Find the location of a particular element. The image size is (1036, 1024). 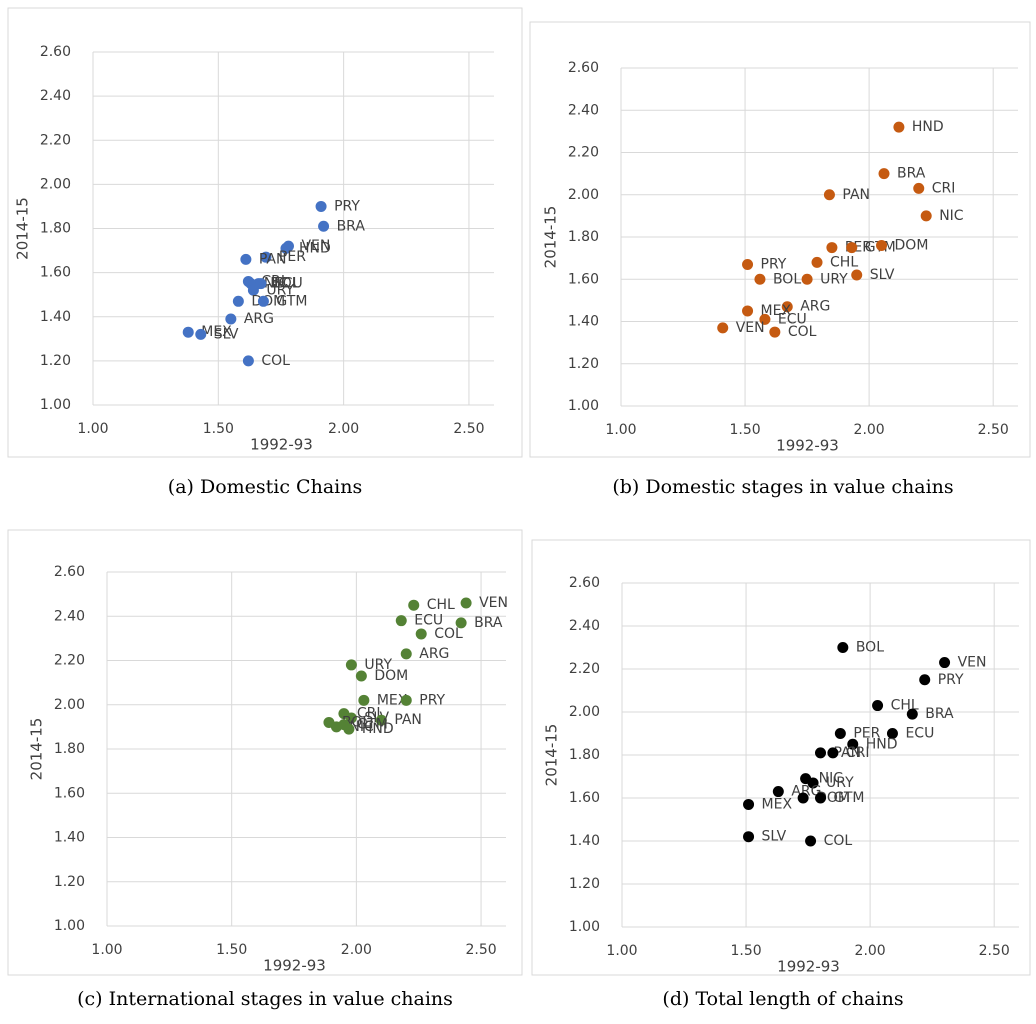

y-tick-label: 1.00 is located at coordinates (583, 406).